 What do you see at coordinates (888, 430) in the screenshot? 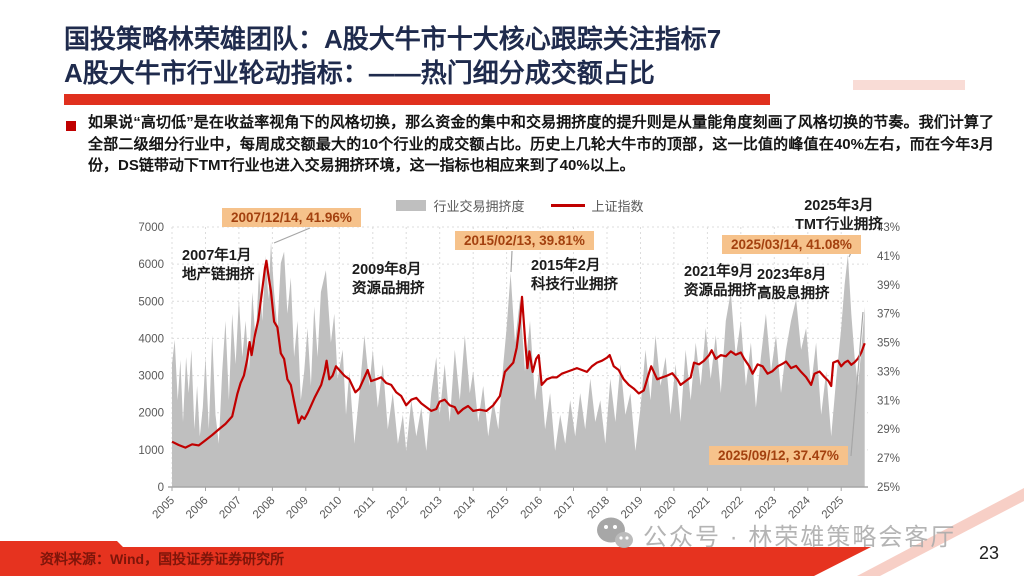
I see `right-axis-tick-label: 29%` at bounding box center [888, 430].